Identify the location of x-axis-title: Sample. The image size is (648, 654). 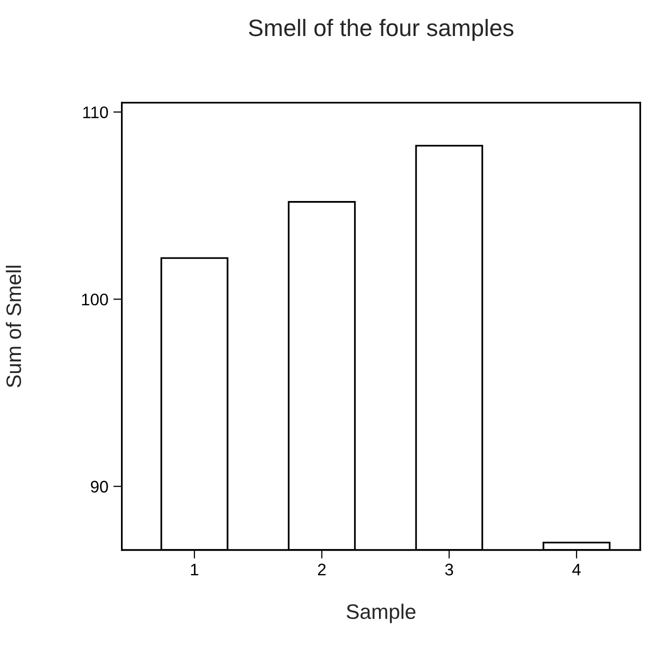
(381, 614).